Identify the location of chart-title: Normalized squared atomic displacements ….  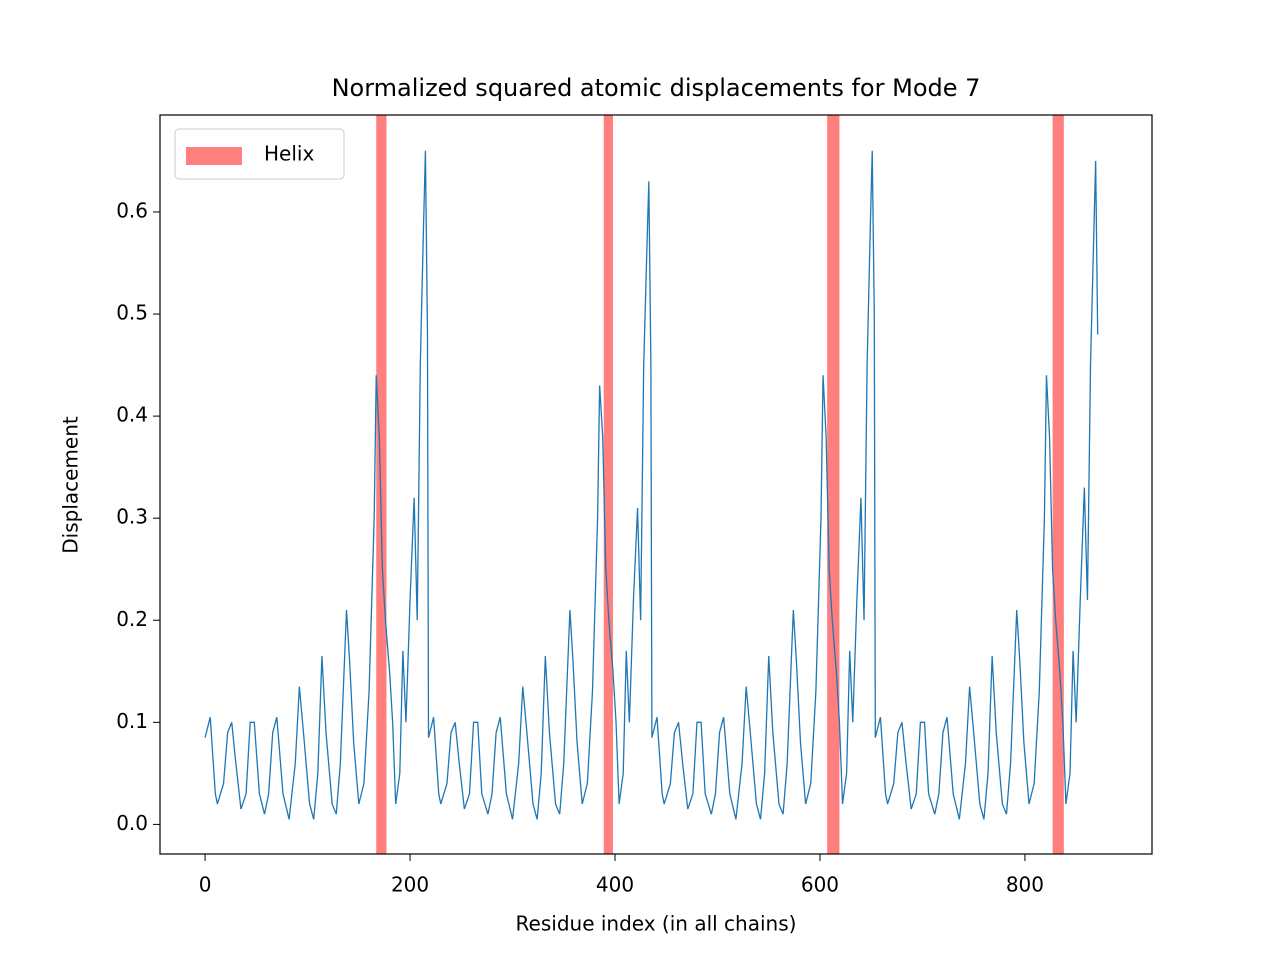
(656, 88).